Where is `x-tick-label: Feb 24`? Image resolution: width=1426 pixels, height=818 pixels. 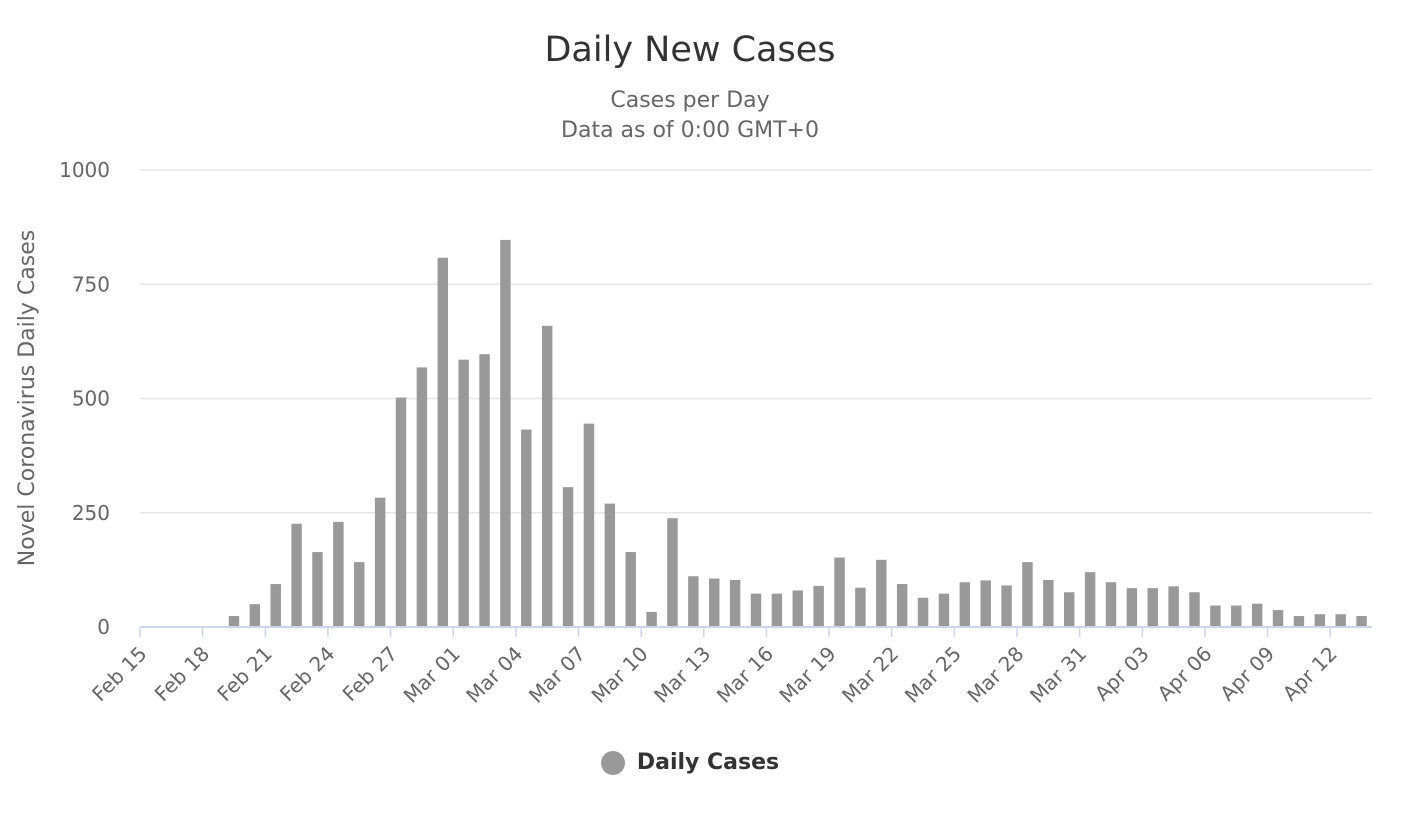
x-tick-label: Feb 24 is located at coordinates (307, 674).